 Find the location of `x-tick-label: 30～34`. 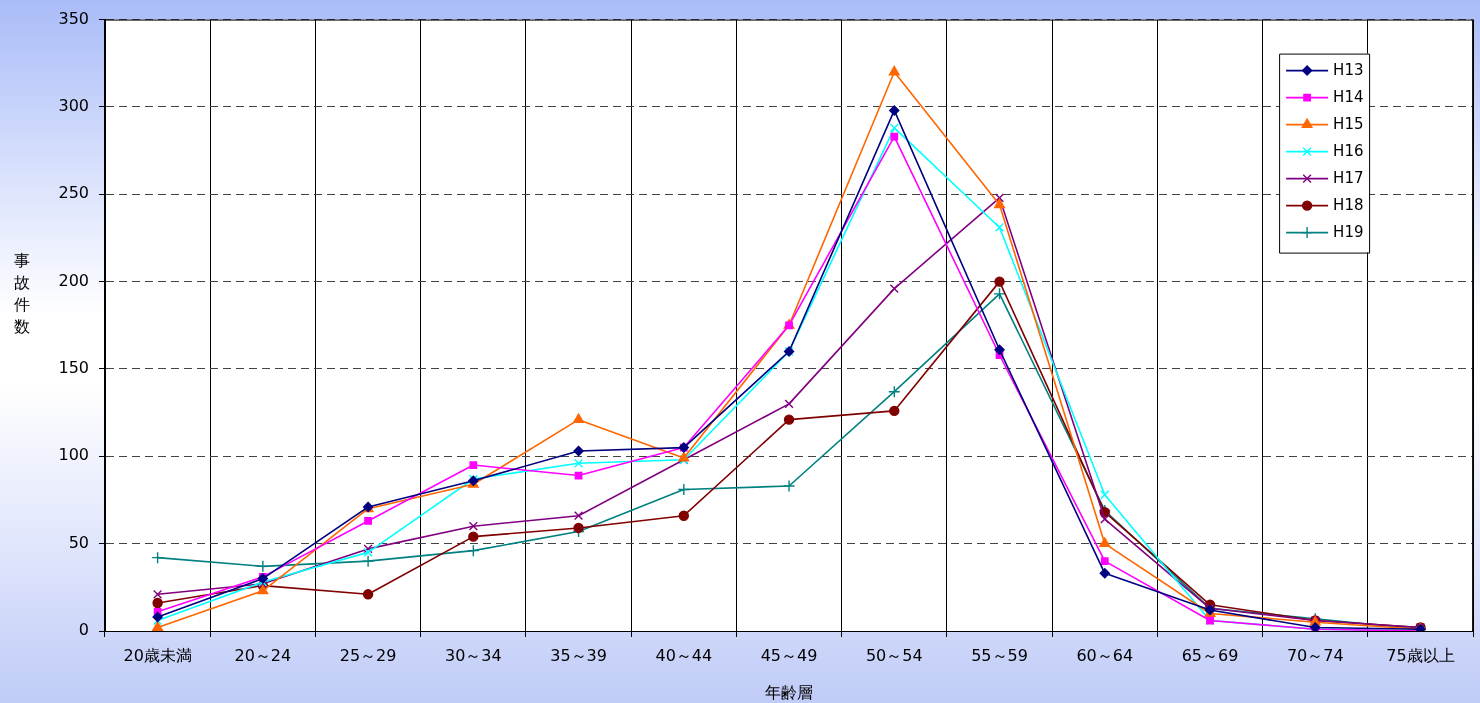

x-tick-label: 30～34 is located at coordinates (473, 655).